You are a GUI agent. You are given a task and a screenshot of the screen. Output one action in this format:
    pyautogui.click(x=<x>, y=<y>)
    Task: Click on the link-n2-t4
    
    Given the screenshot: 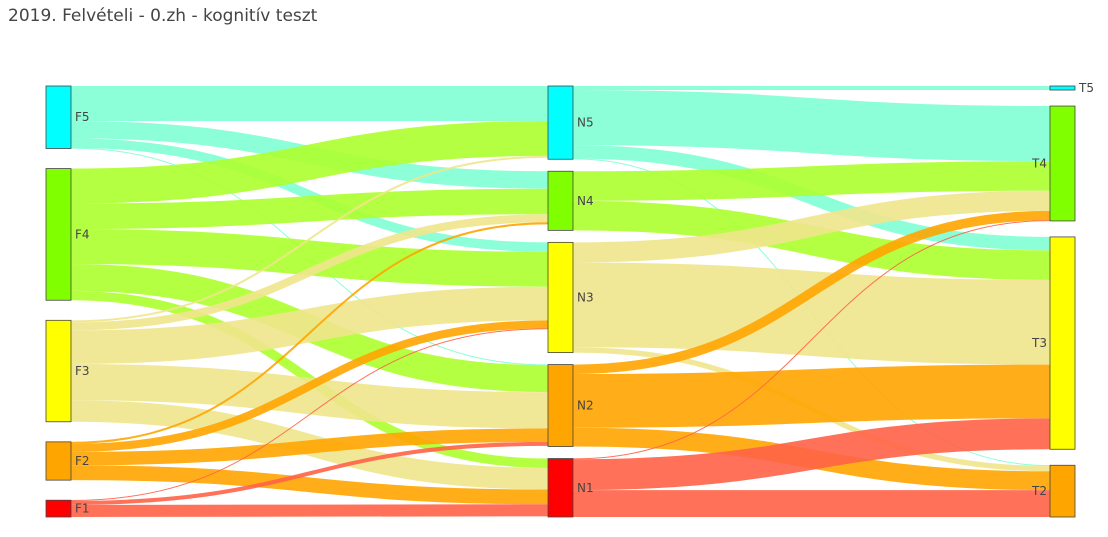 What is the action you would take?
    pyautogui.click(x=811, y=292)
    